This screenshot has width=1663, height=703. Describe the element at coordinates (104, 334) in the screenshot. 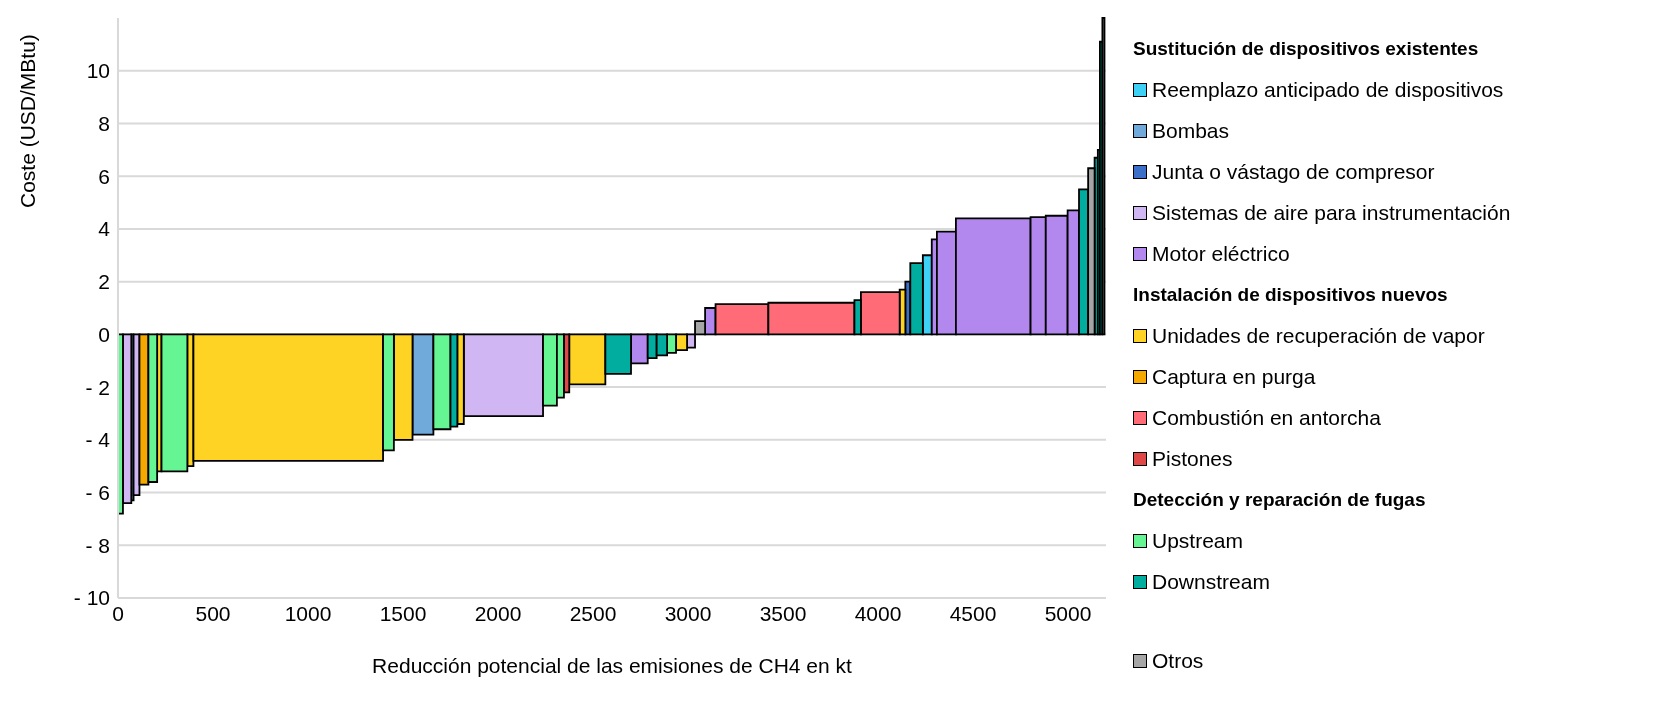

I see `y-tick-label: 0` at that location.